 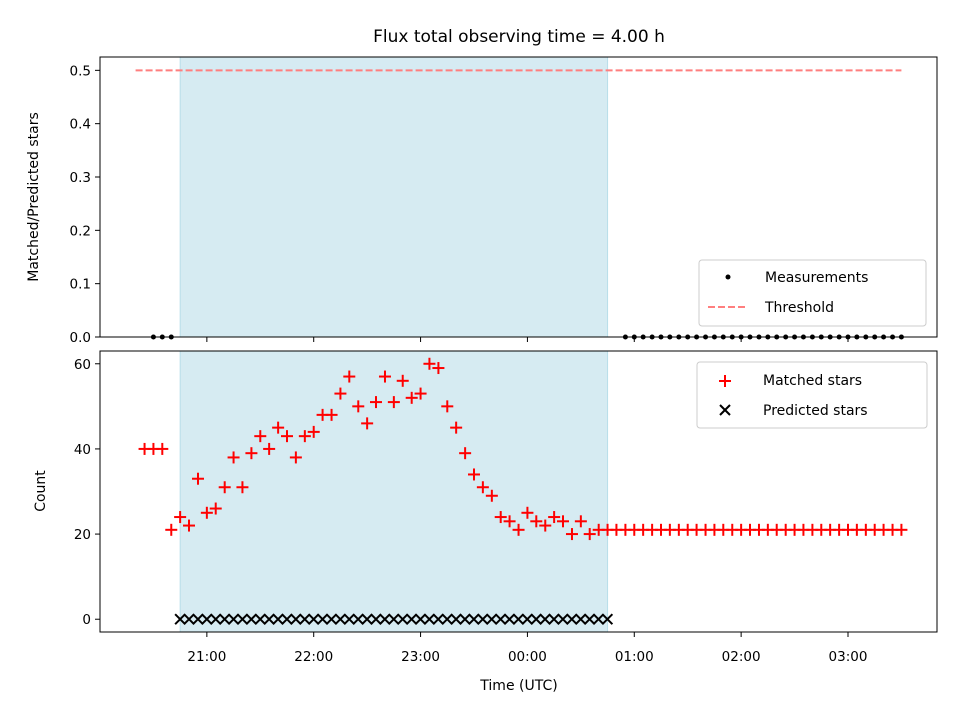 What do you see at coordinates (725, 381) in the screenshot?
I see `legend-matched-marker` at bounding box center [725, 381].